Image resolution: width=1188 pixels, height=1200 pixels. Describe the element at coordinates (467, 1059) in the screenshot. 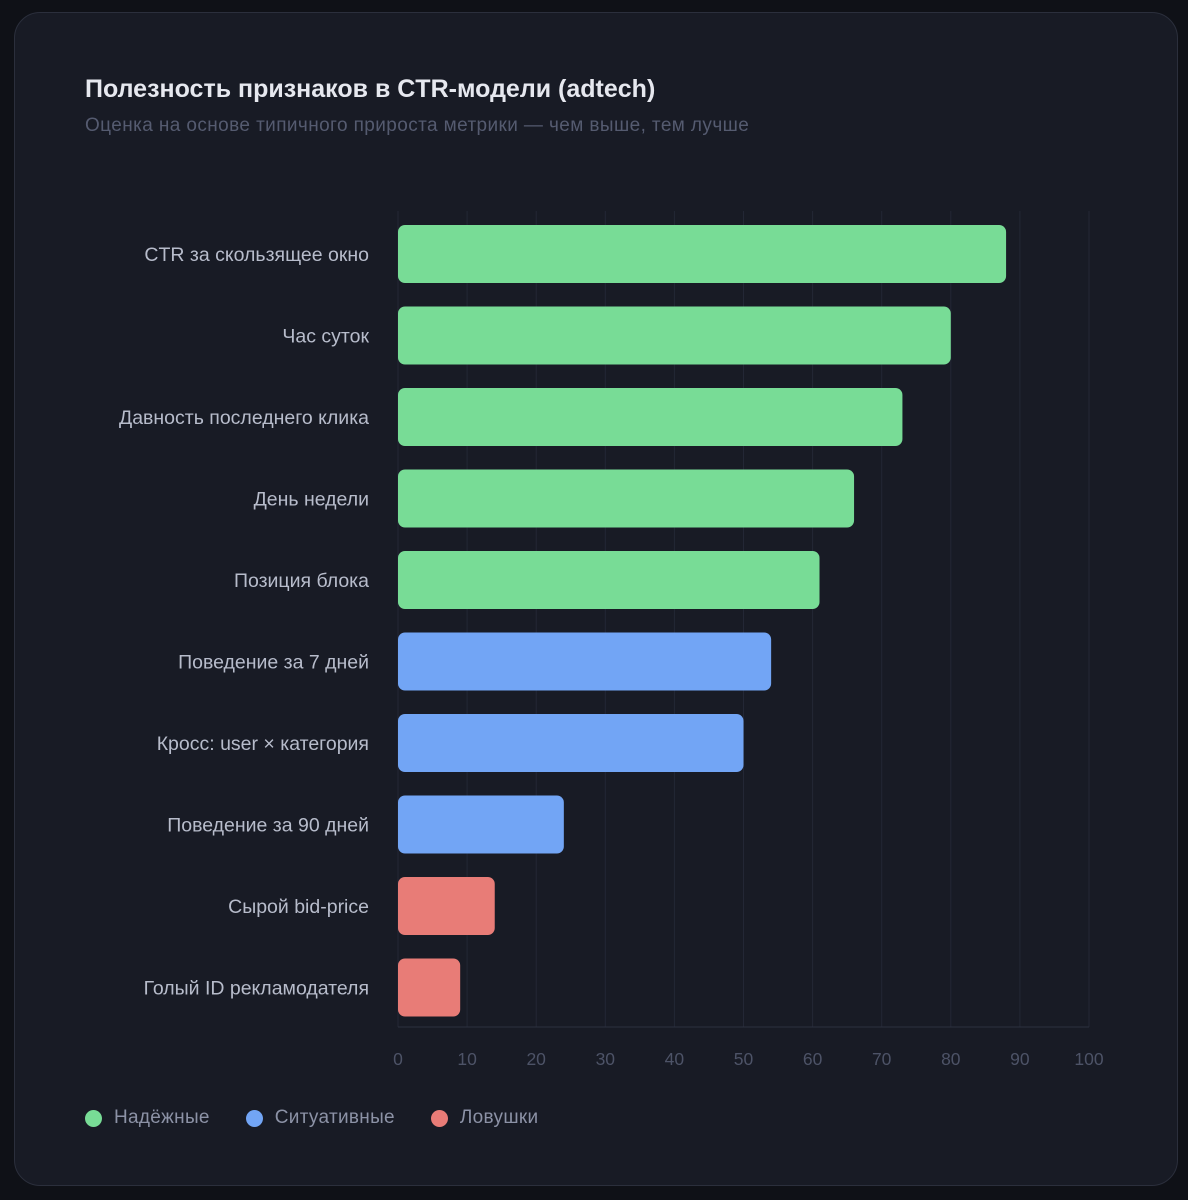

I see `x-tick-label: 10` at that location.